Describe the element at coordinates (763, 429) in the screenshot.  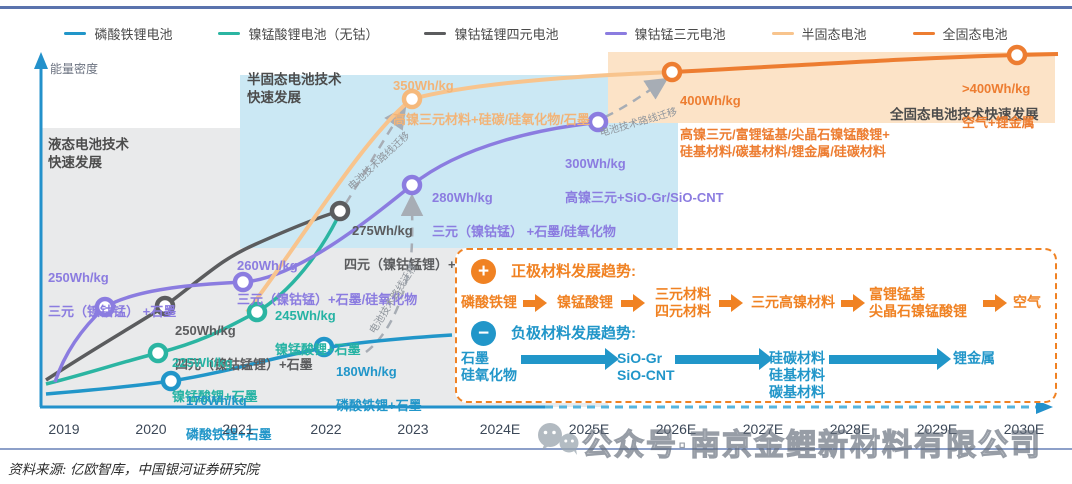
I see `x-tick-2027e: 2027E` at that location.